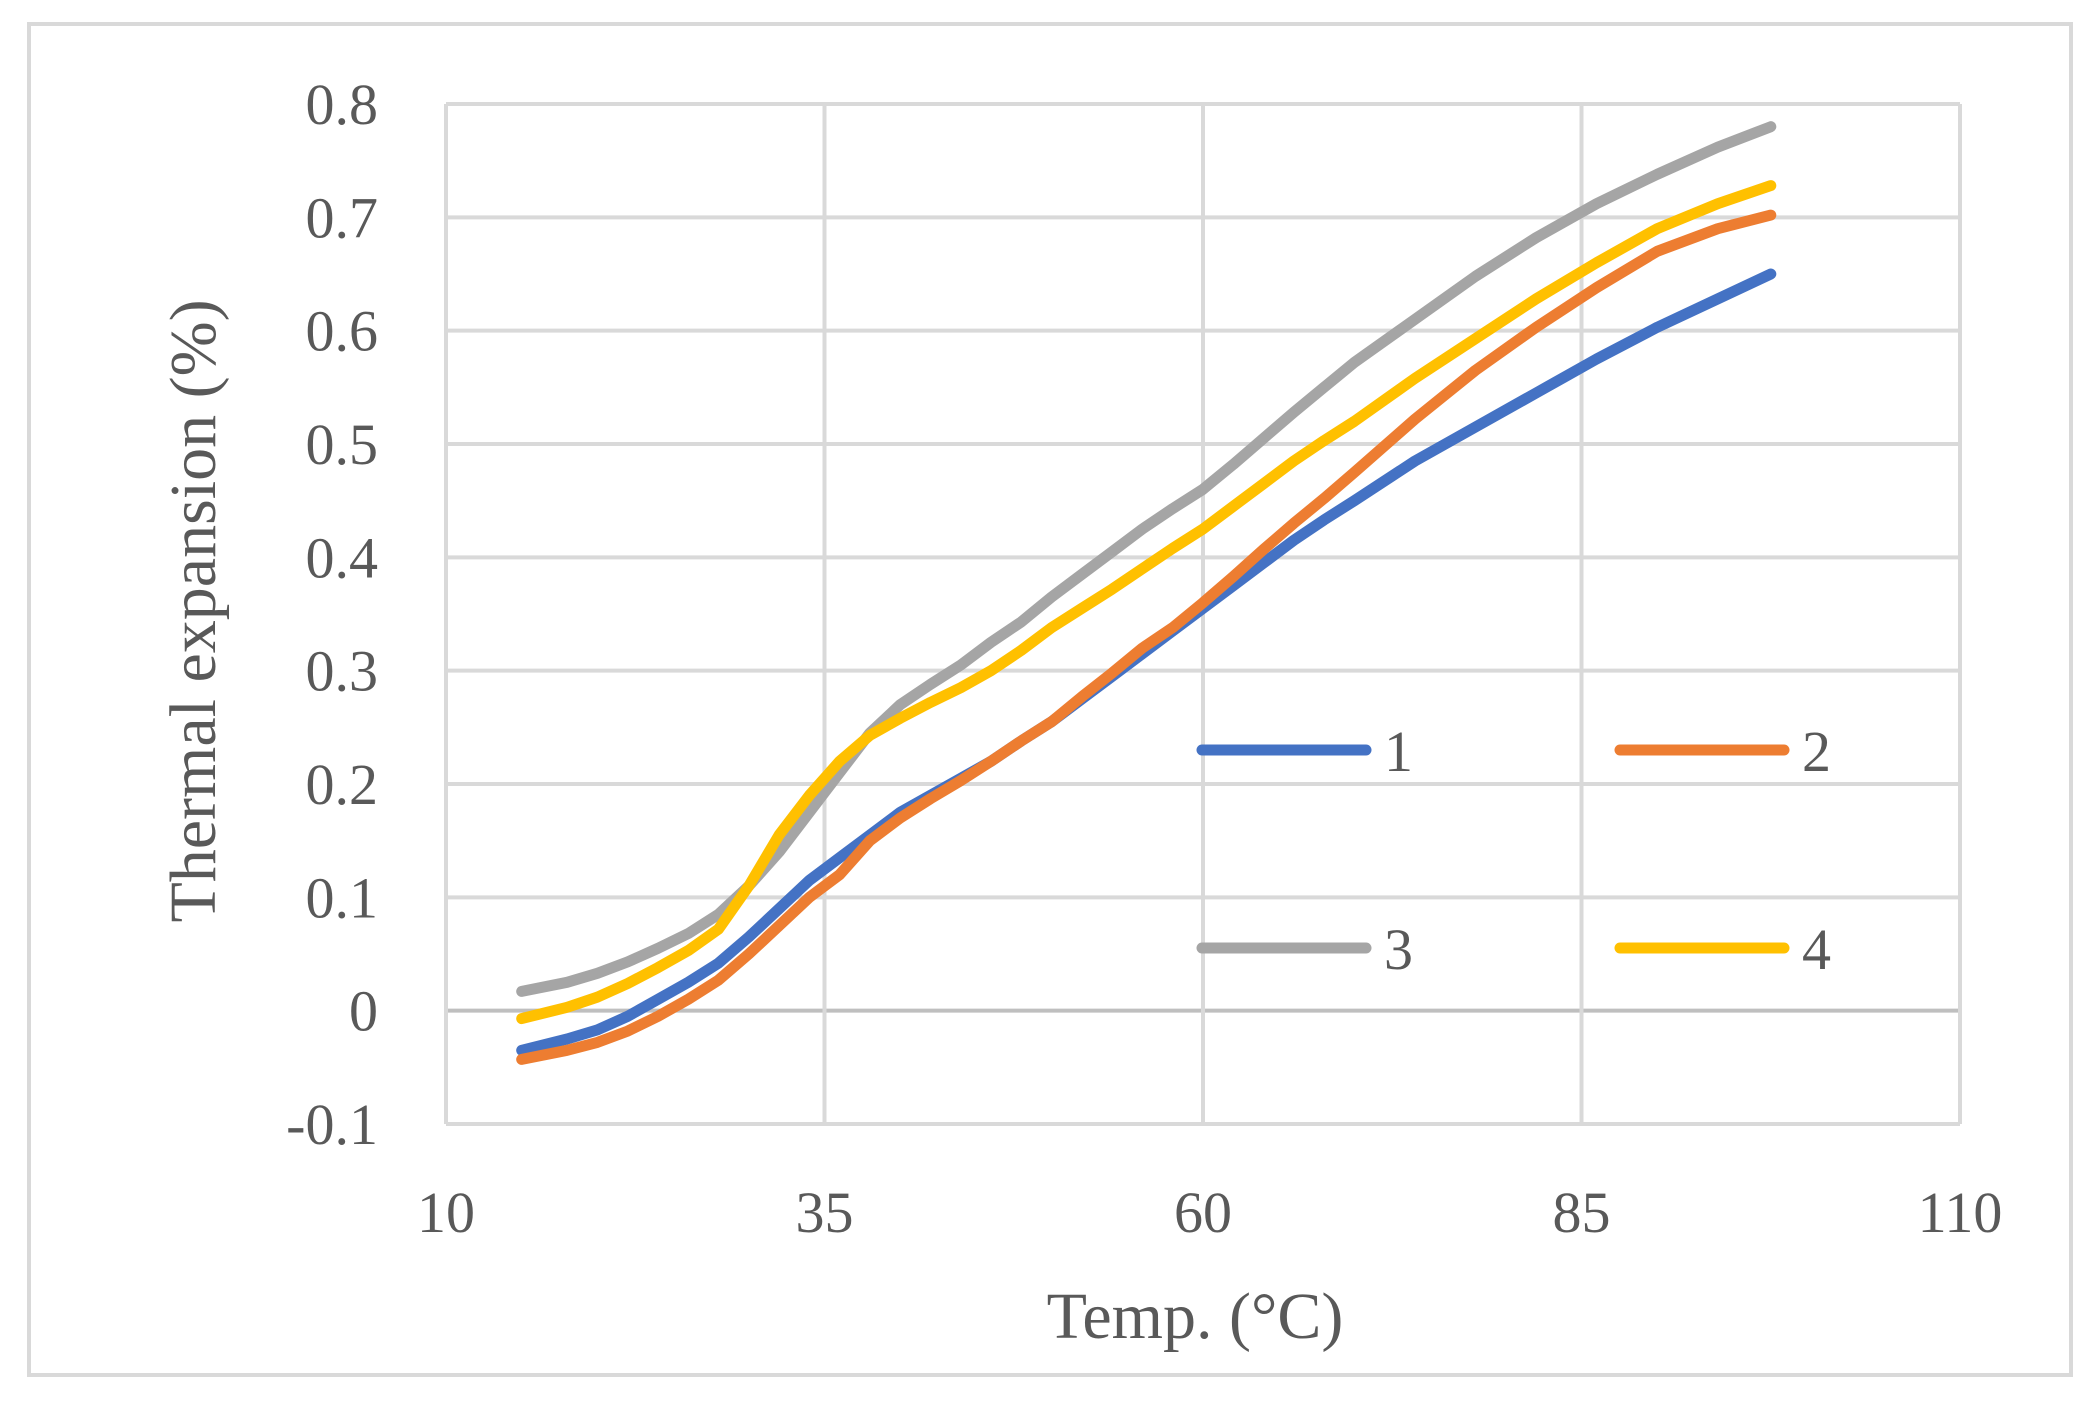 Image resolution: width=2097 pixels, height=1407 pixels. What do you see at coordinates (363, 1011) in the screenshot?
I see `y-tick-label: 0` at bounding box center [363, 1011].